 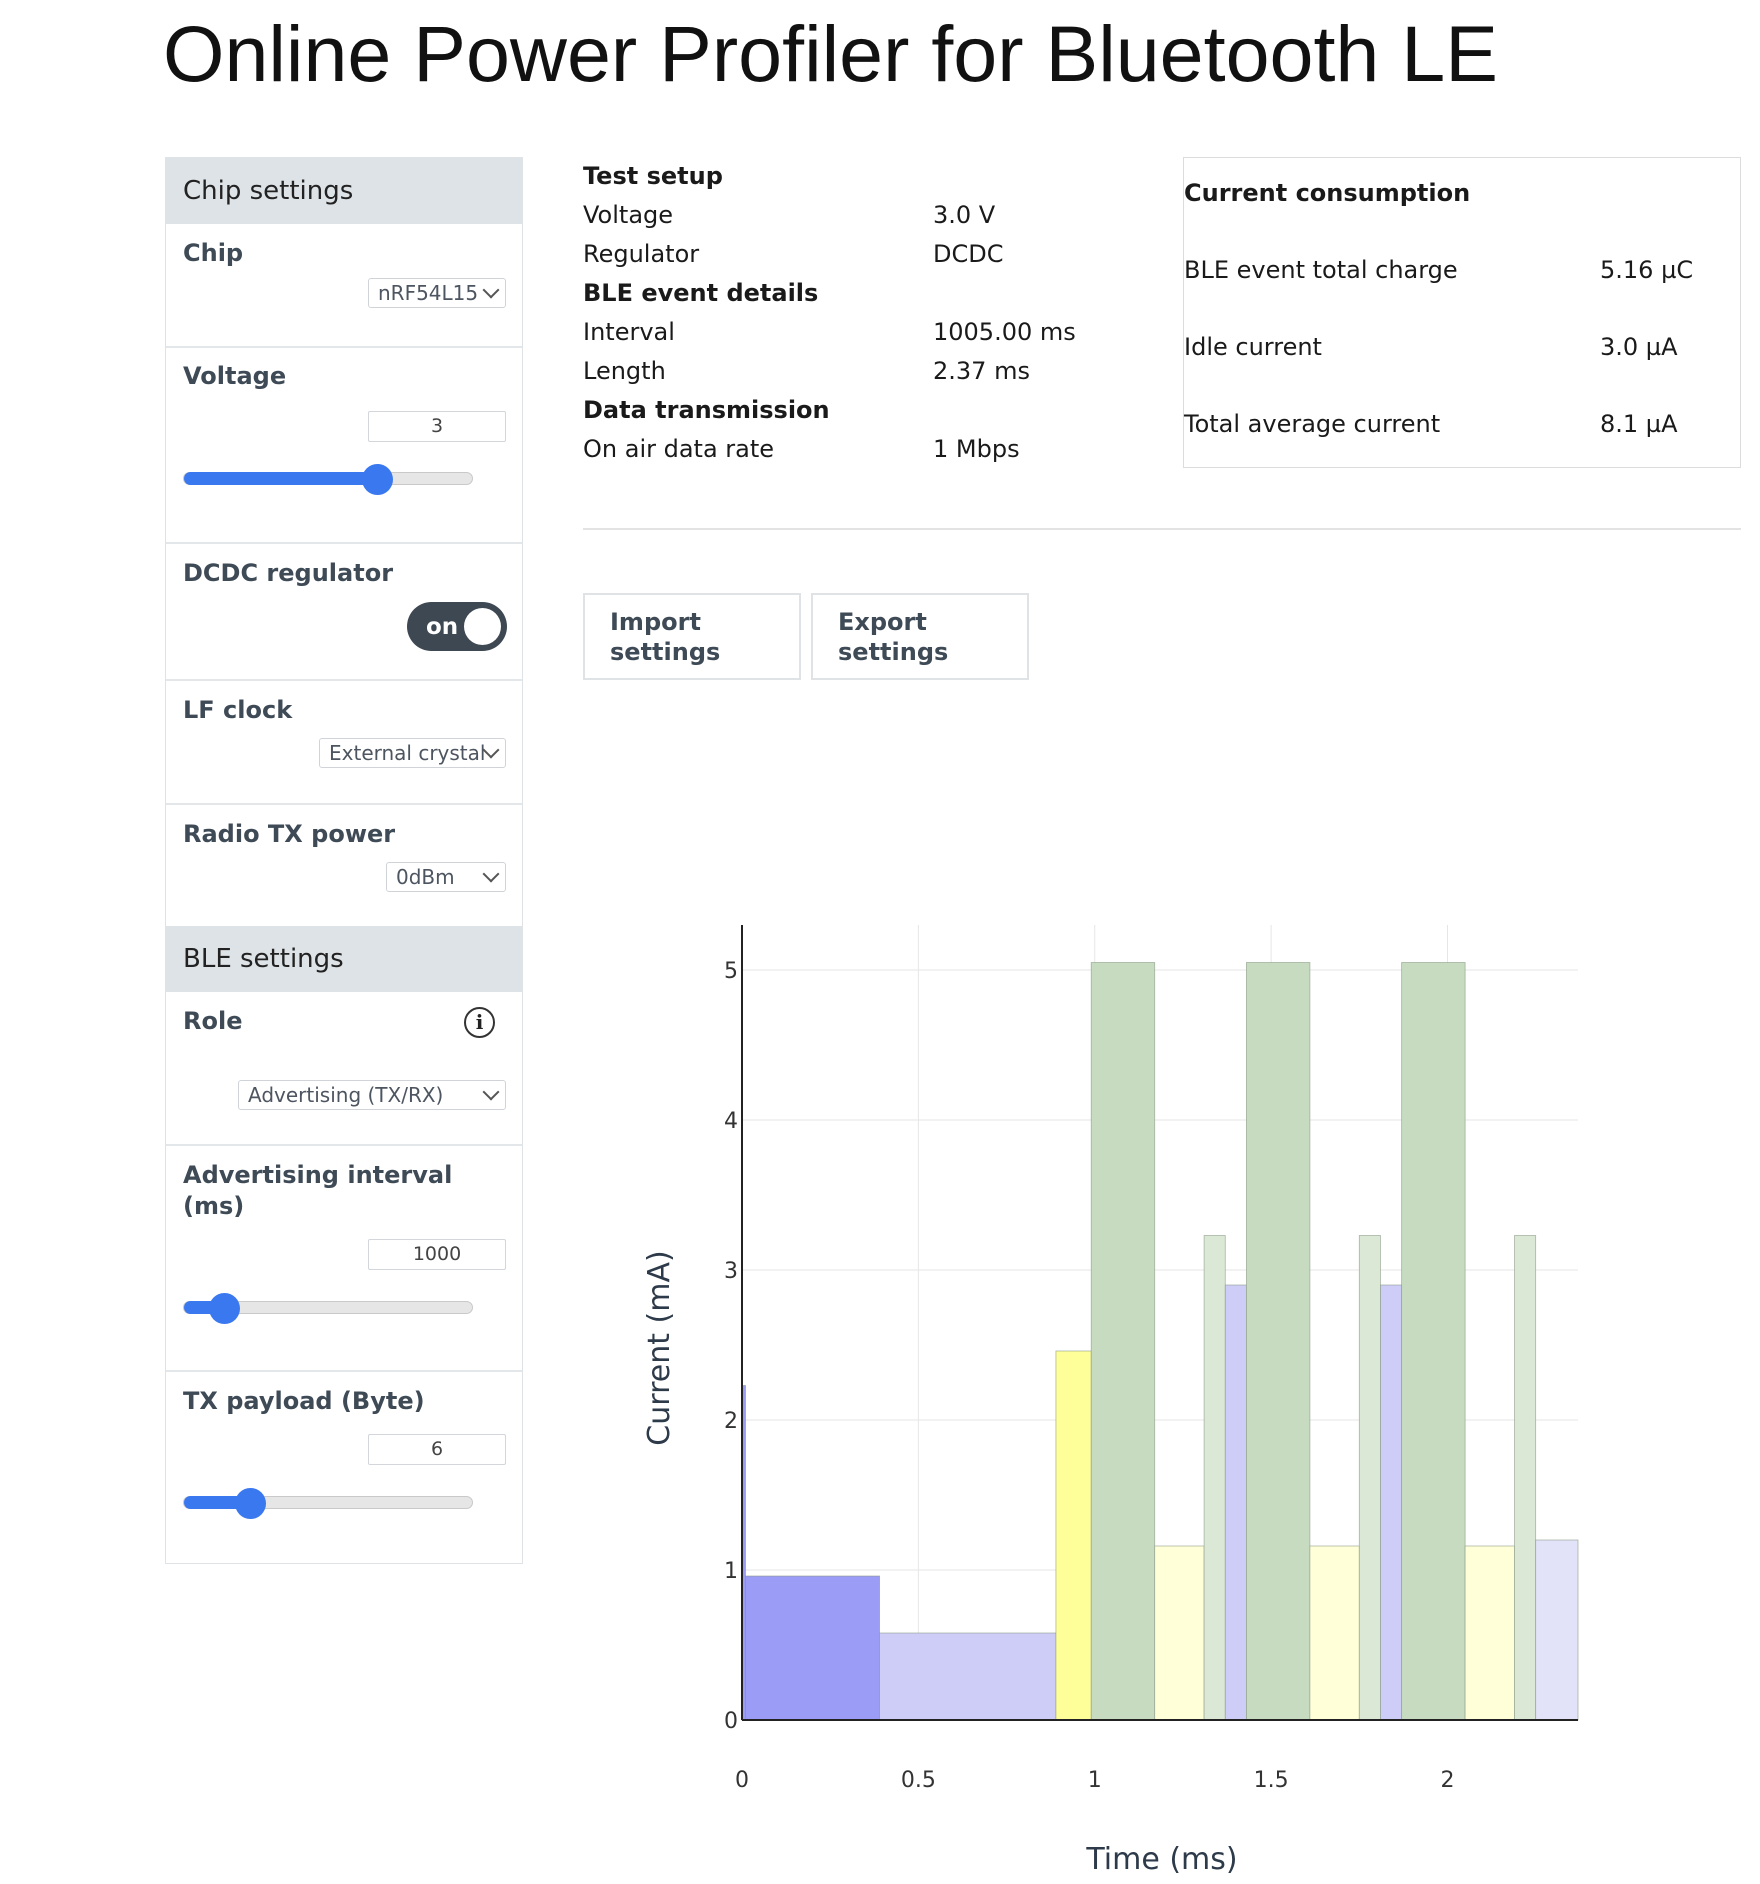 I want to click on dcdc-toggle: on, so click(x=457, y=626).